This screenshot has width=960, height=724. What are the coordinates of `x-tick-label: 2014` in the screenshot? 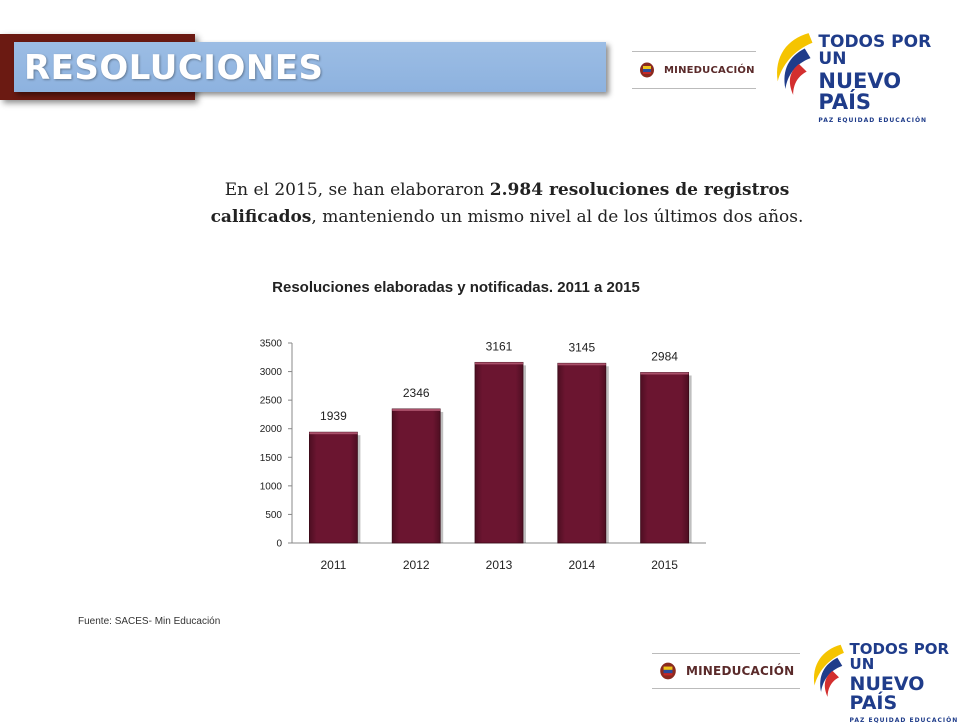 It's located at (581, 565).